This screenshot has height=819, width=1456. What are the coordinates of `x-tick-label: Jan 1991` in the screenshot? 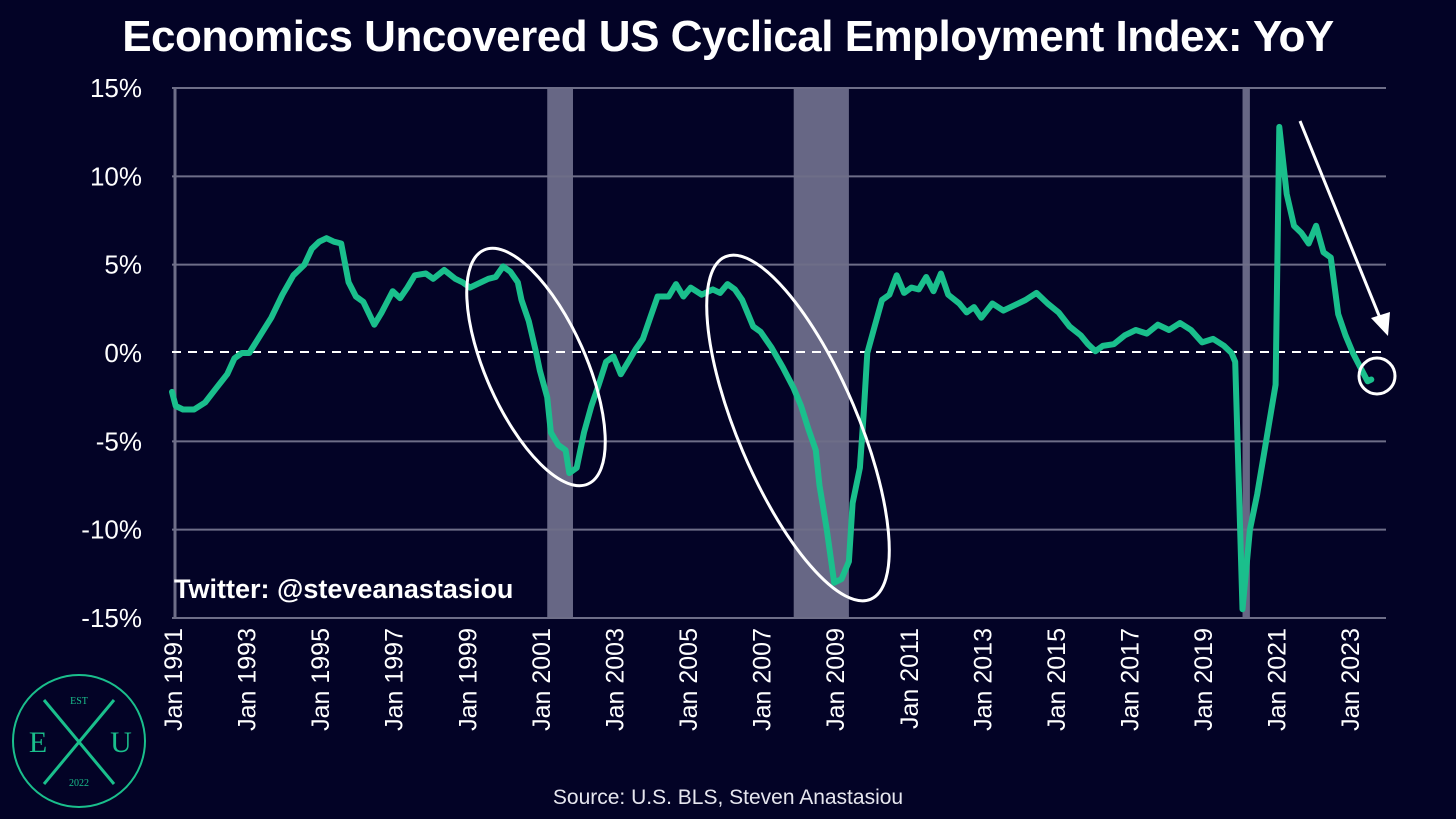 It's located at (174, 679).